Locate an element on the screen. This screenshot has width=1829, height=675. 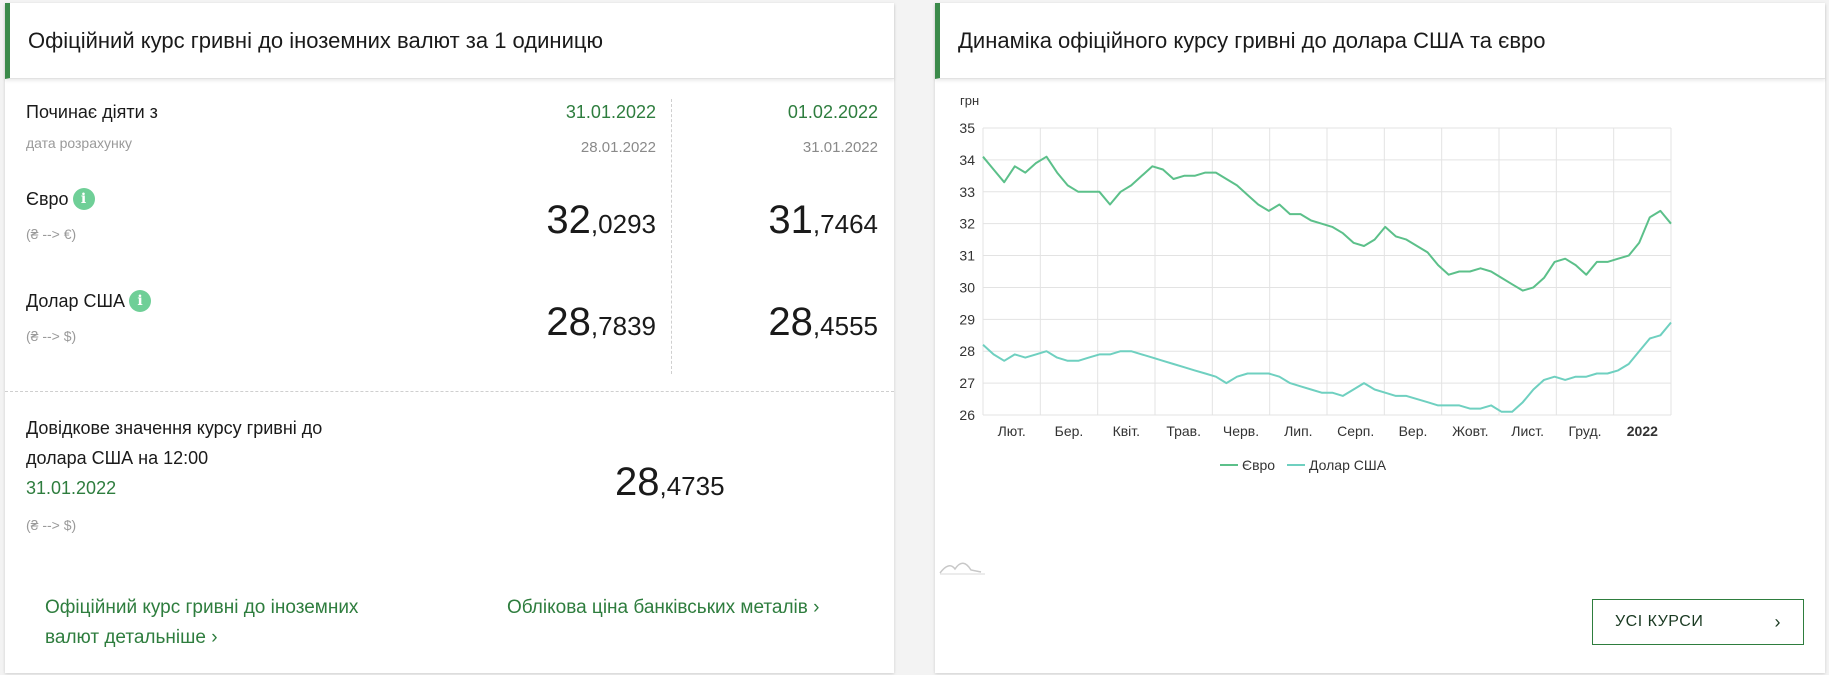
legend-label: Євро is located at coordinates (1258, 465).